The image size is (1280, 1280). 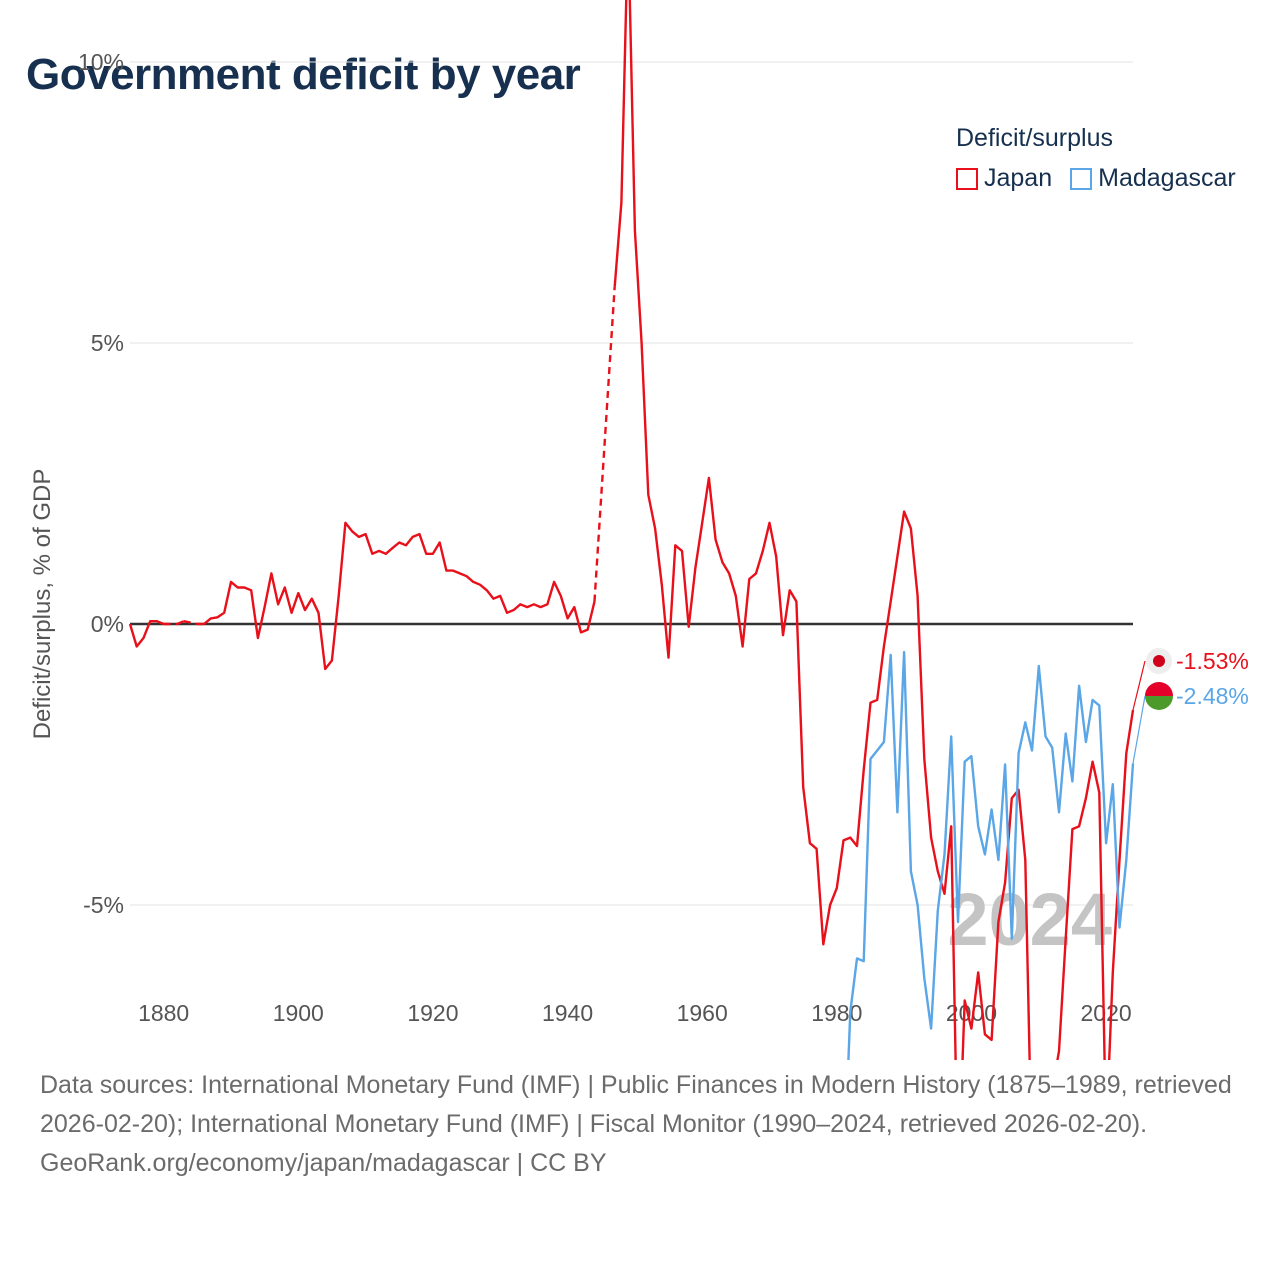 I want to click on legend-label-japan: Japan, so click(x=1018, y=178).